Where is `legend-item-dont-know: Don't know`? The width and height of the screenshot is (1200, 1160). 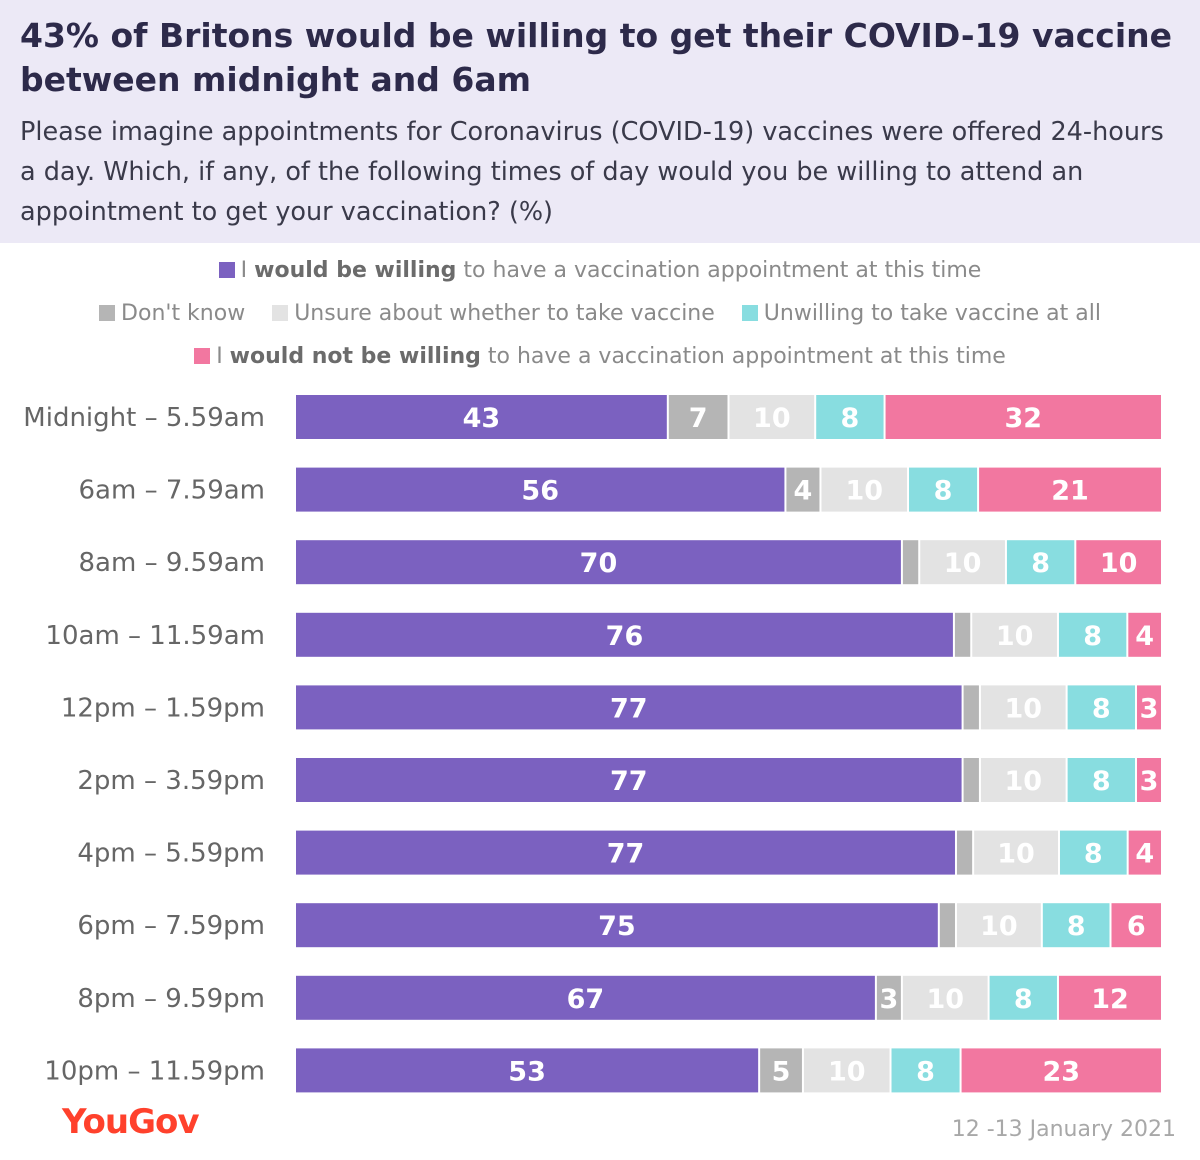 legend-item-dont-know: Don't know is located at coordinates (172, 313).